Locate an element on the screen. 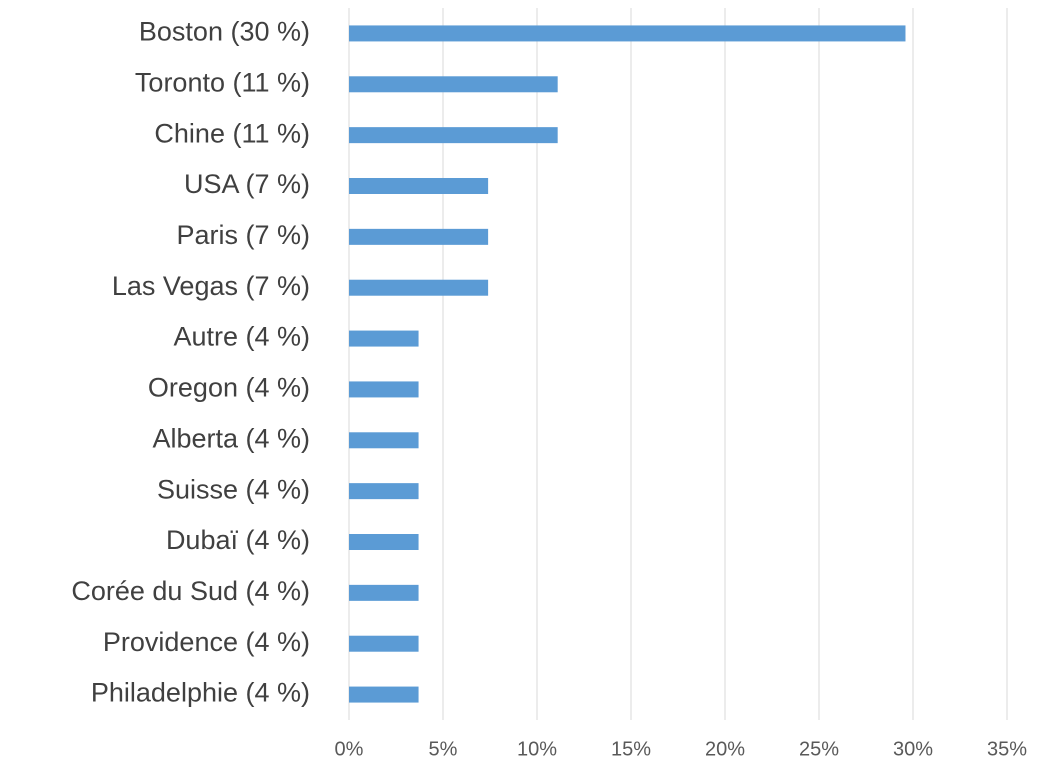 The width and height of the screenshot is (1052, 765). x-tick-label: 5% is located at coordinates (443, 749).